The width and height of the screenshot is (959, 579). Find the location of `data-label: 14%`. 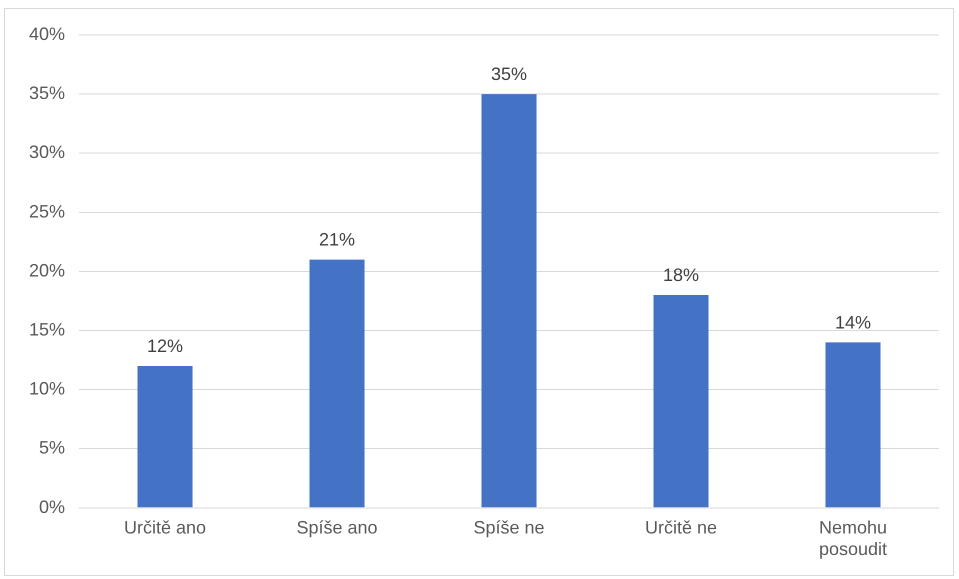

data-label: 14% is located at coordinates (853, 322).